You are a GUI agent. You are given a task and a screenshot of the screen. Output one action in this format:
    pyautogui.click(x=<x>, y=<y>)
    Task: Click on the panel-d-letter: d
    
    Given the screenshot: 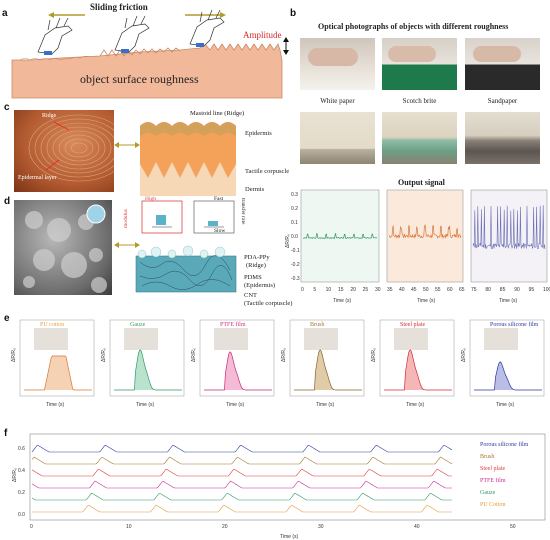 What is the action you would take?
    pyautogui.click(x=7, y=201)
    